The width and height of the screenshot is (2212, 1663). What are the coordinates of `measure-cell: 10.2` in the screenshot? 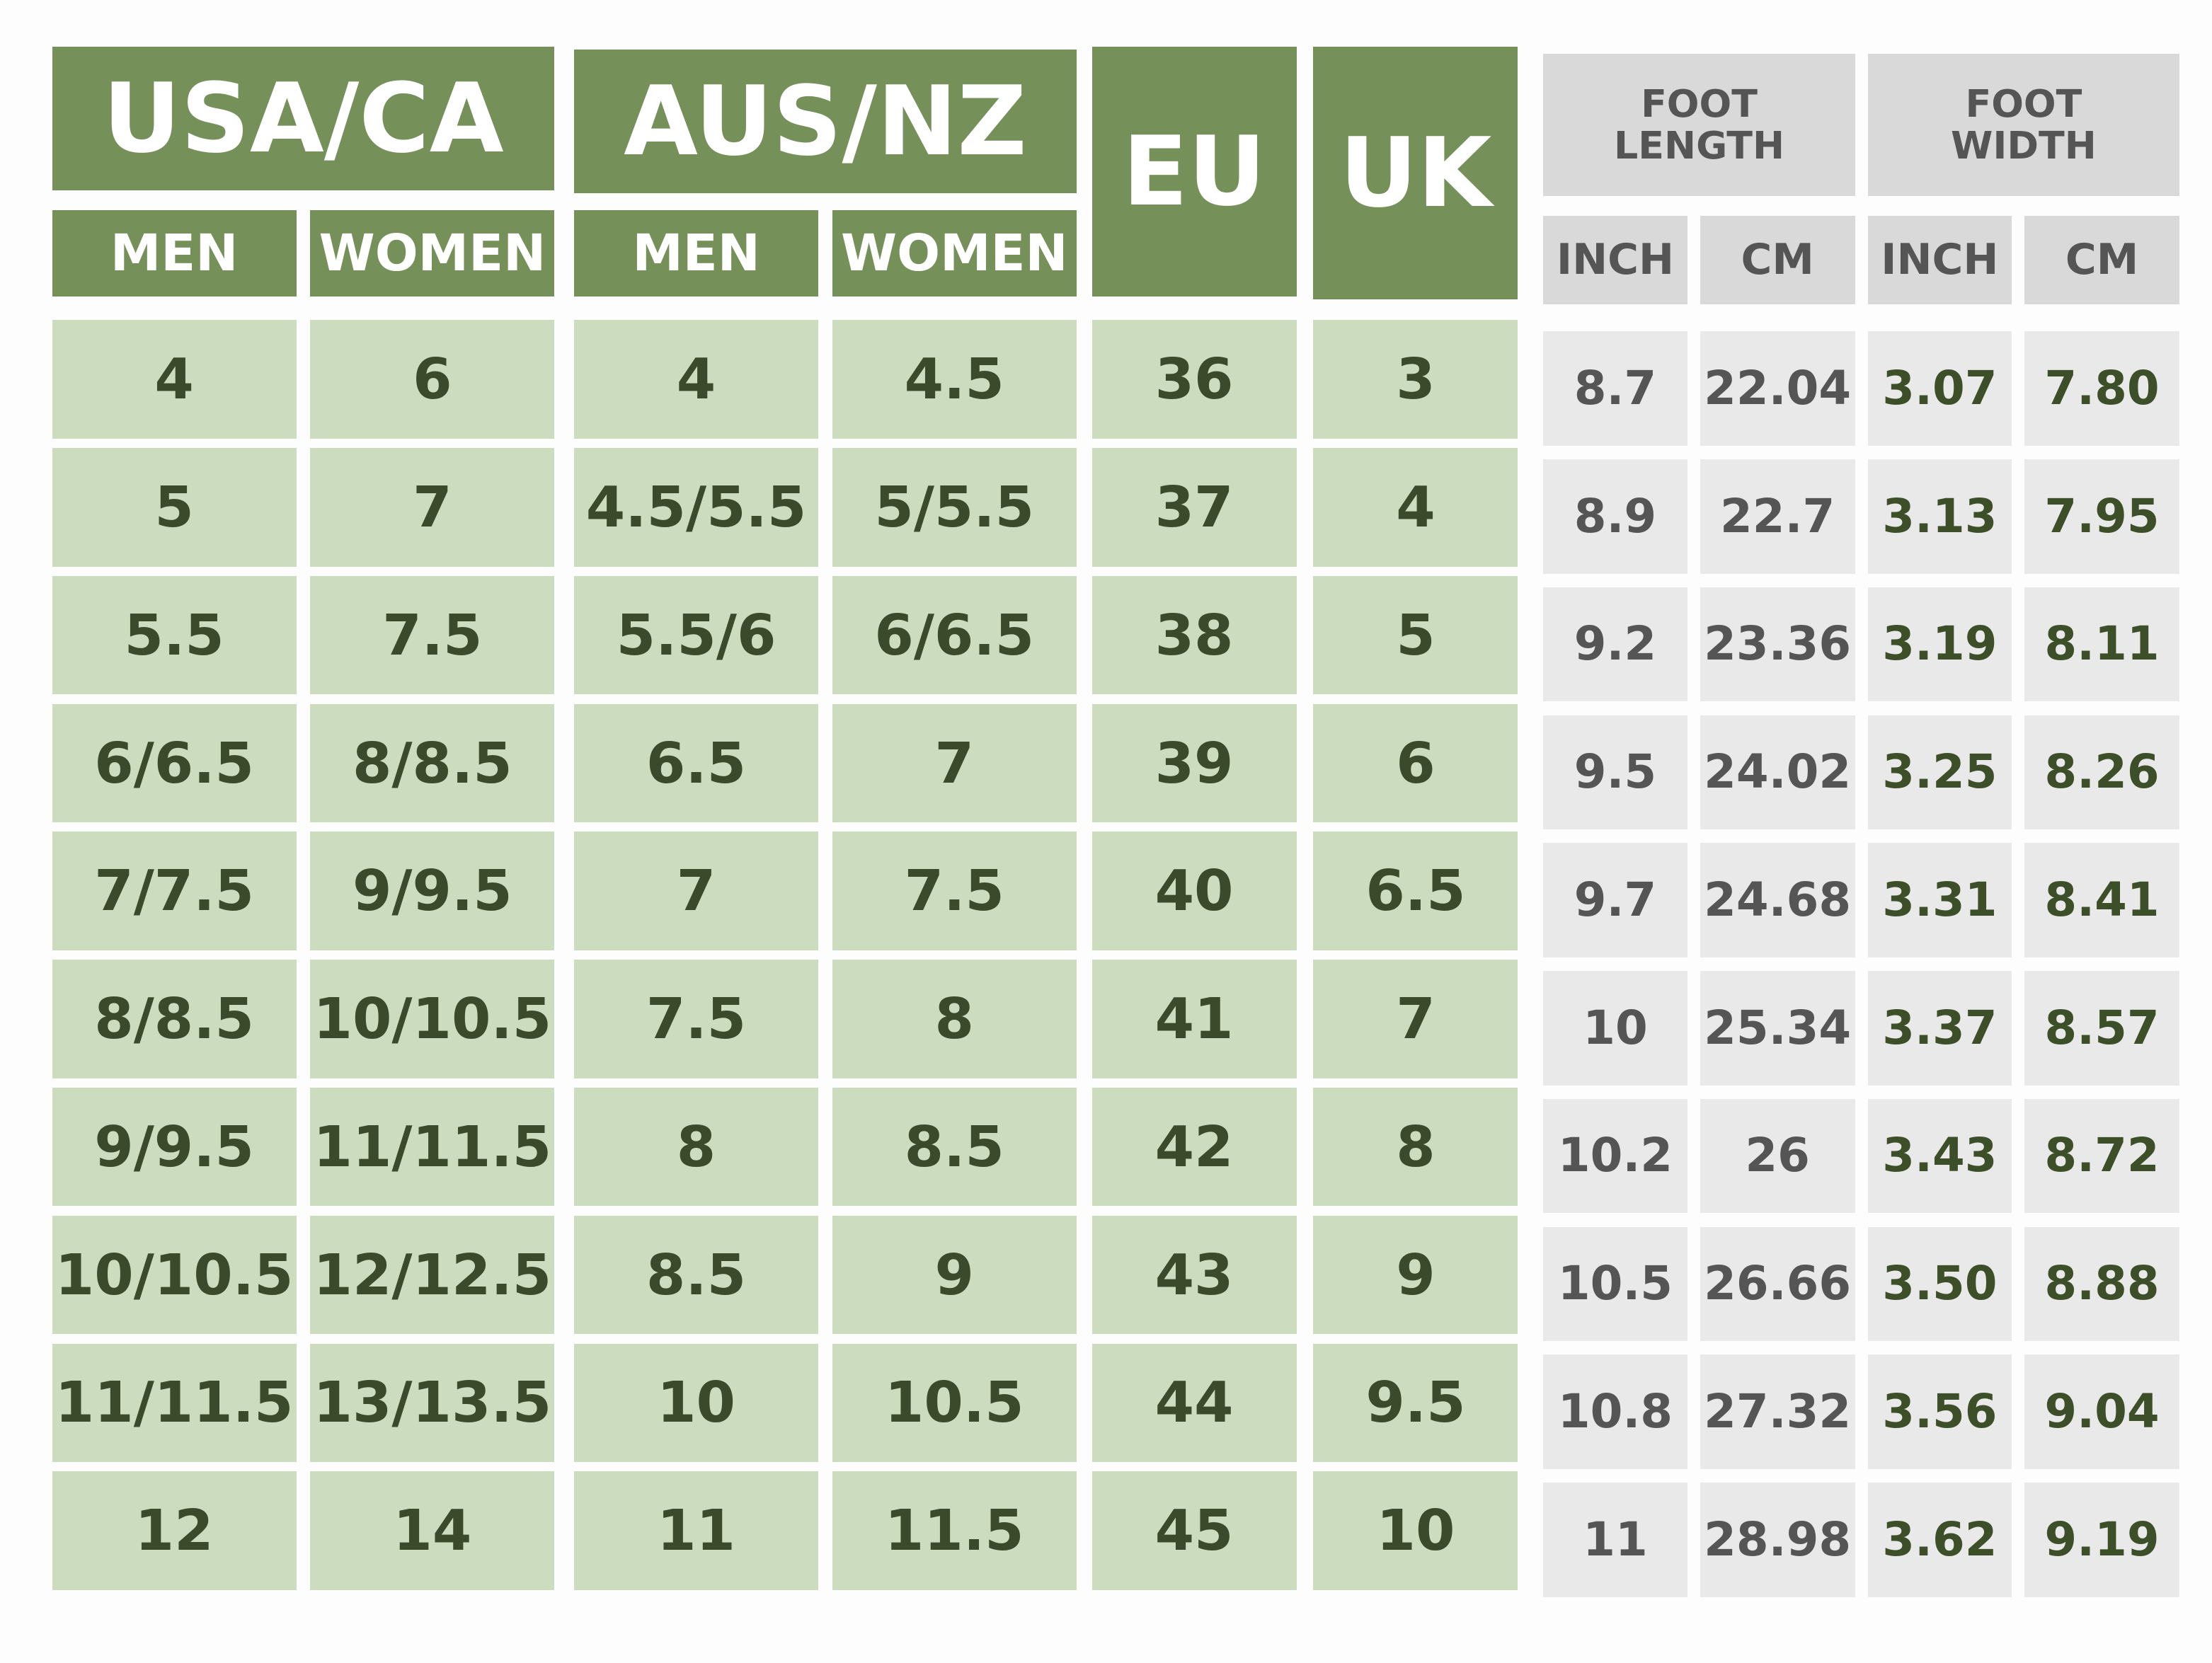 It's located at (1615, 1156).